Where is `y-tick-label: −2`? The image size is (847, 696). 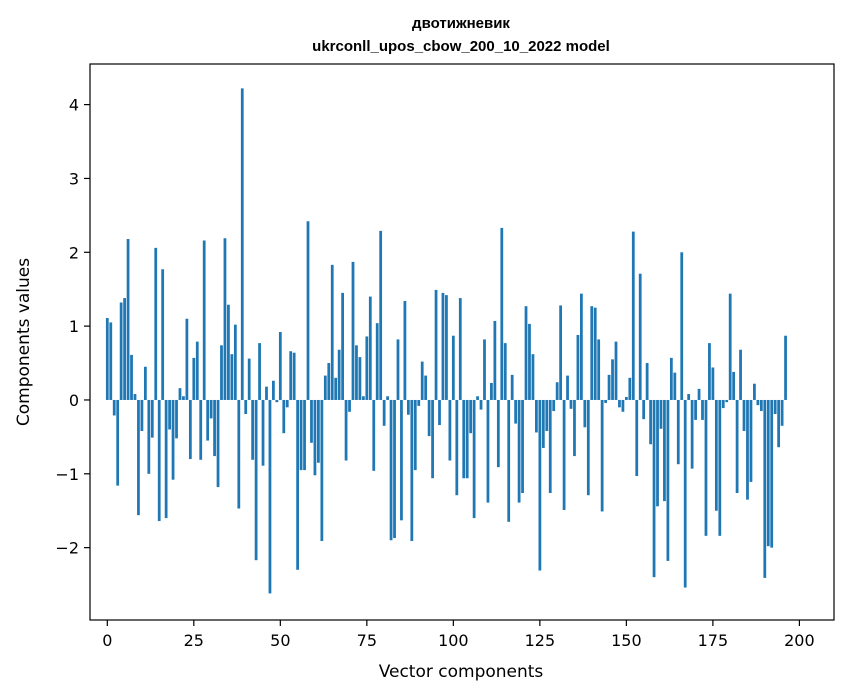 y-tick-label: −2 is located at coordinates (67, 548).